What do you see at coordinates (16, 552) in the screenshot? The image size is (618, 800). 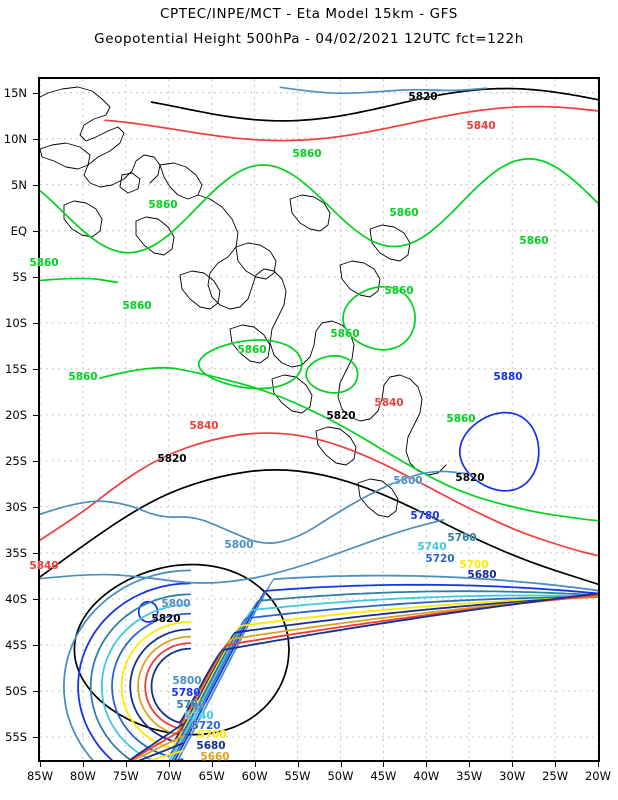 I see `y-axis-label: 35S` at bounding box center [16, 552].